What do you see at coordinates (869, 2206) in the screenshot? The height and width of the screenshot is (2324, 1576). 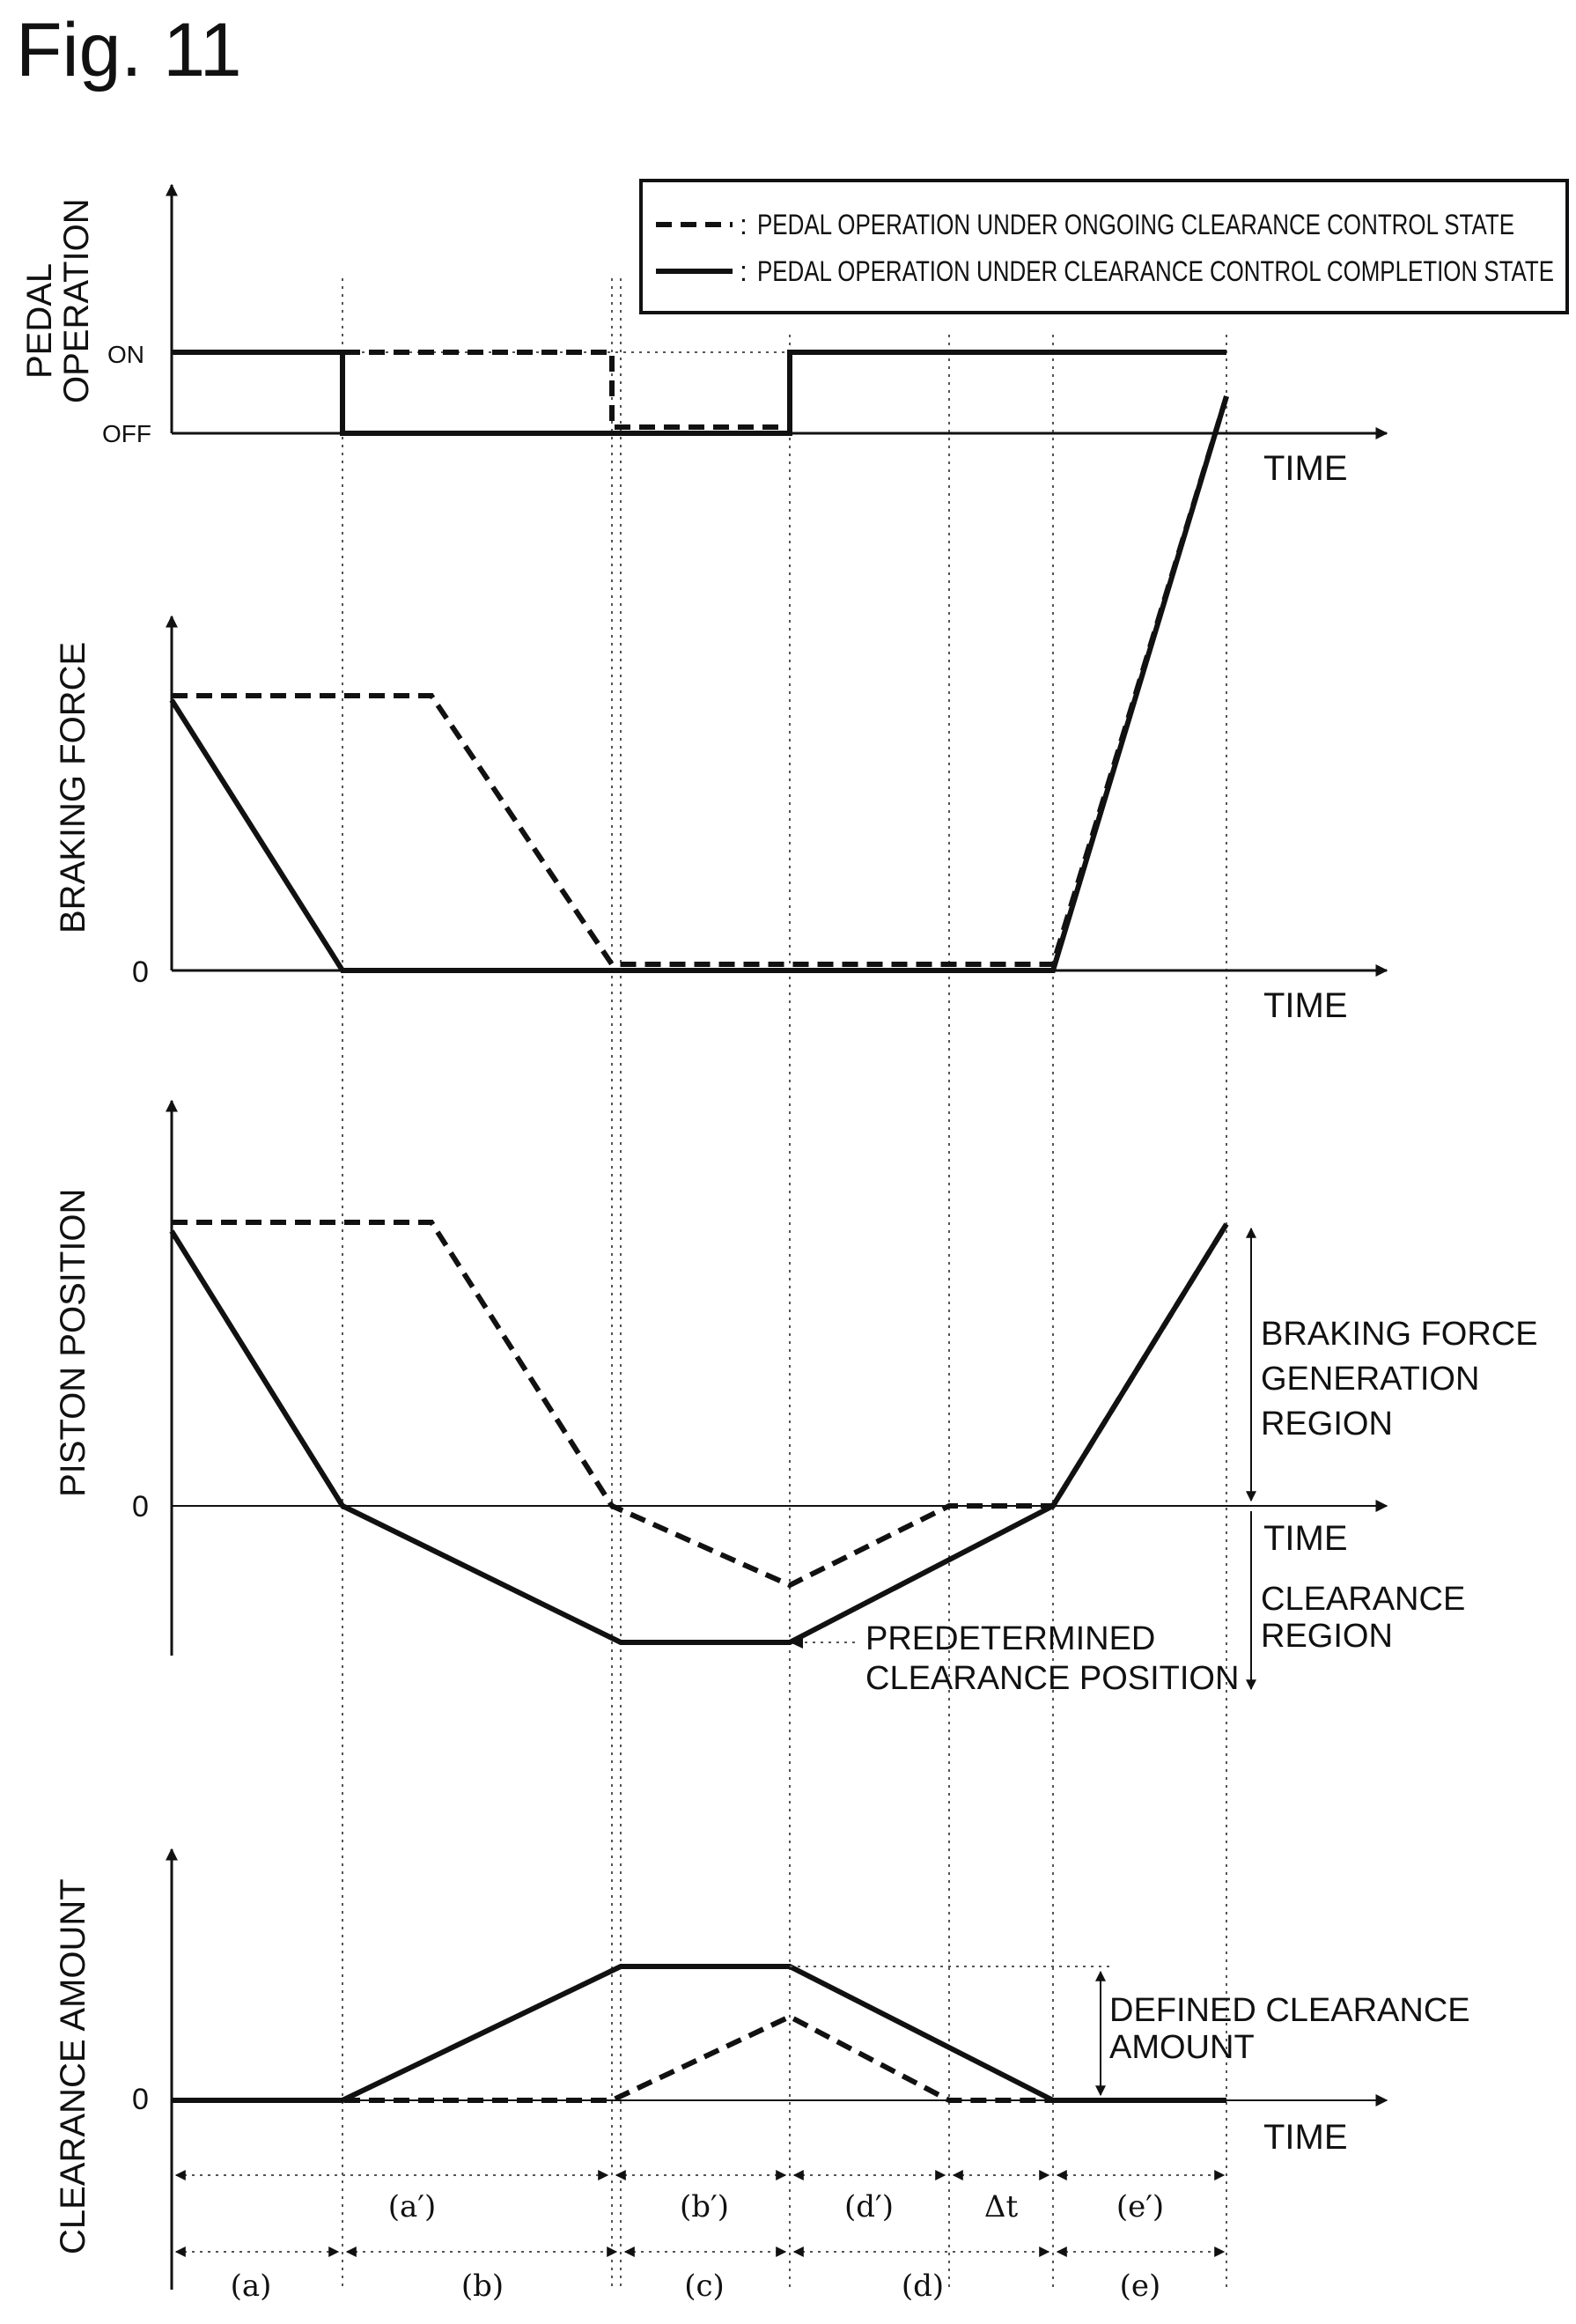 I see `interval-d-prime: (d′)` at bounding box center [869, 2206].